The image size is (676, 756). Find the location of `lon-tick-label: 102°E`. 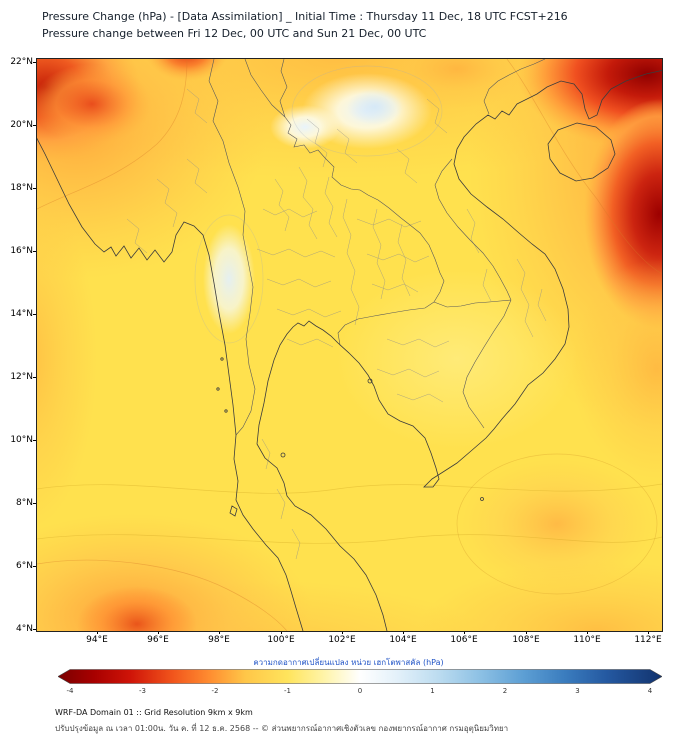

lon-tick-label: 102°E is located at coordinates (342, 638).